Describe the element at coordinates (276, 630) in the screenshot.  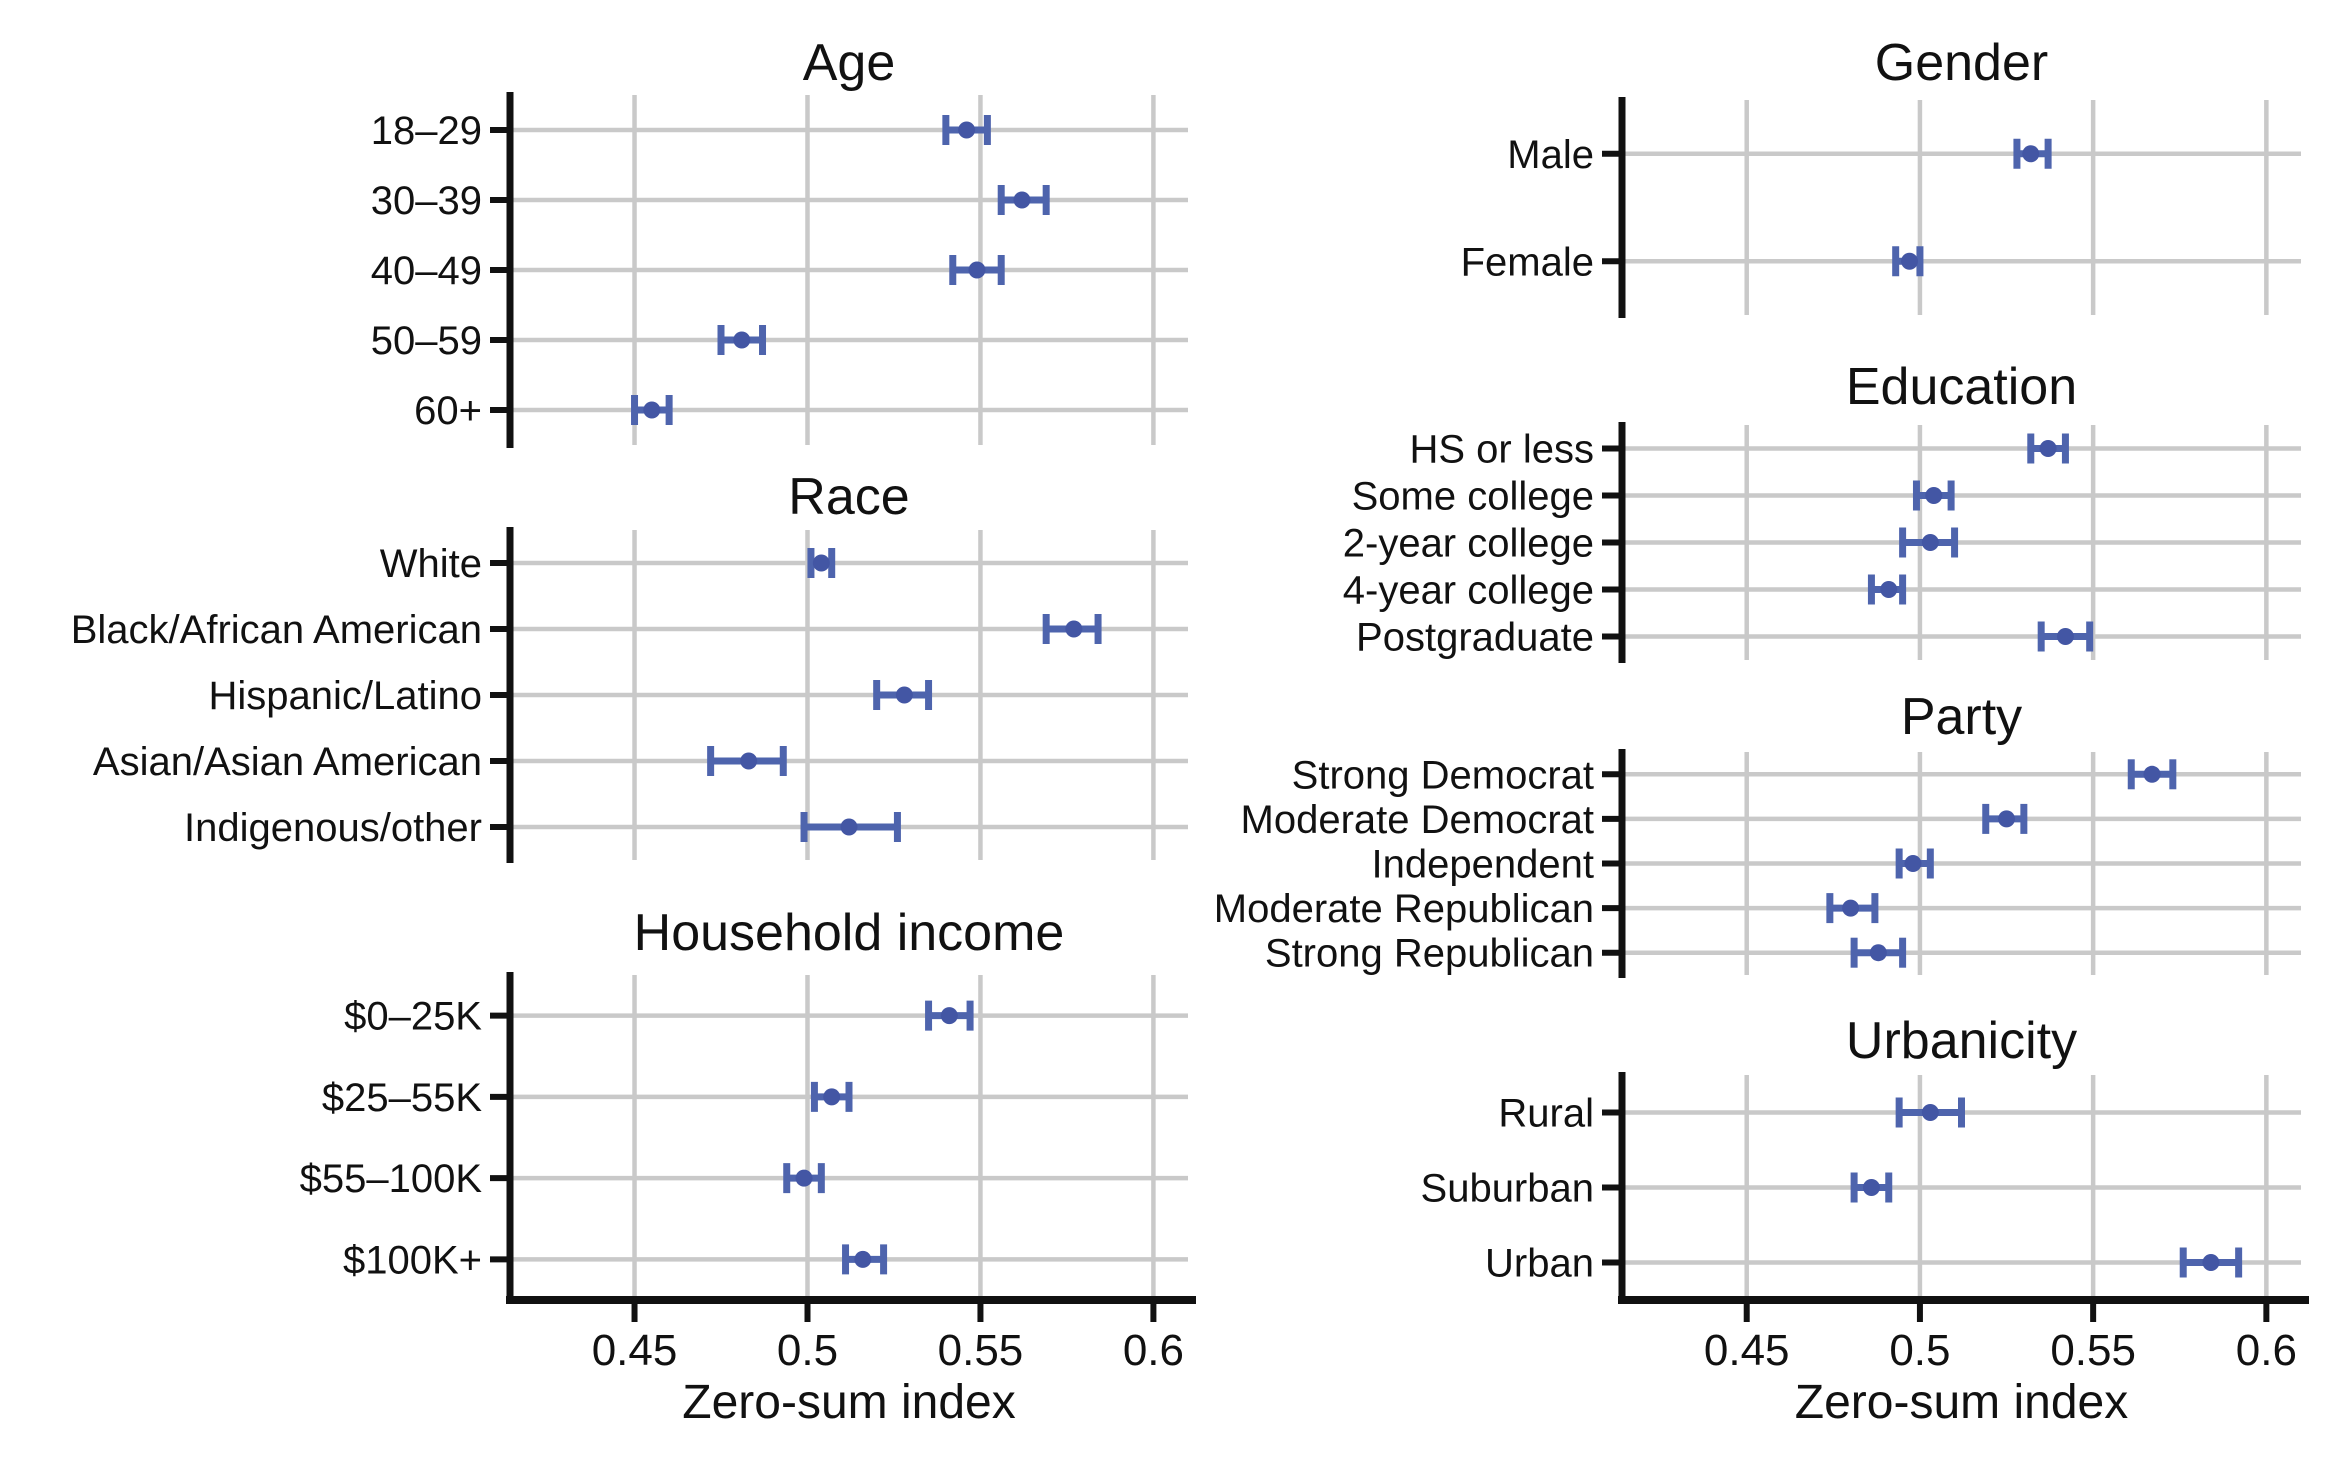
I see `row-label: Black/African American` at that location.